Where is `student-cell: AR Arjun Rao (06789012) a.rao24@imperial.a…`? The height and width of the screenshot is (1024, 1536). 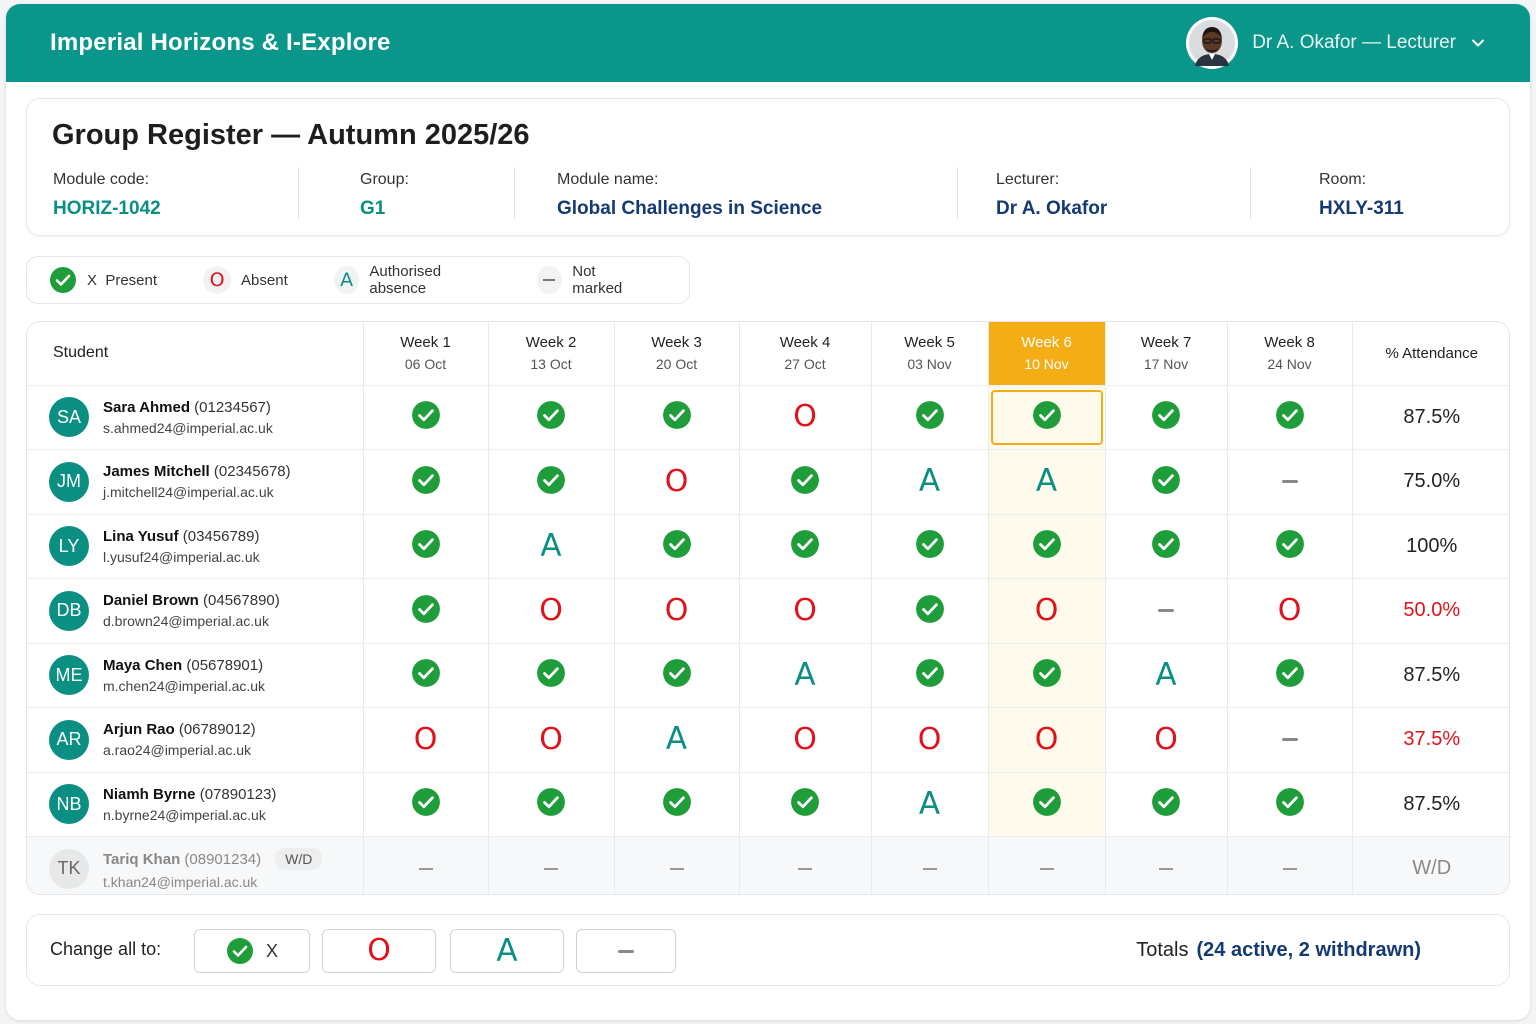 student-cell: AR Arjun Rao (06789012) a.rao24@imperial.a… is located at coordinates (195, 740).